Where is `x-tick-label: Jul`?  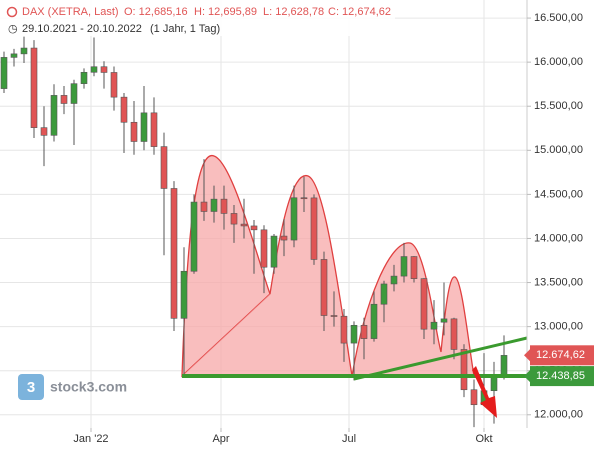
x-tick-label: Jul is located at coordinates (349, 439).